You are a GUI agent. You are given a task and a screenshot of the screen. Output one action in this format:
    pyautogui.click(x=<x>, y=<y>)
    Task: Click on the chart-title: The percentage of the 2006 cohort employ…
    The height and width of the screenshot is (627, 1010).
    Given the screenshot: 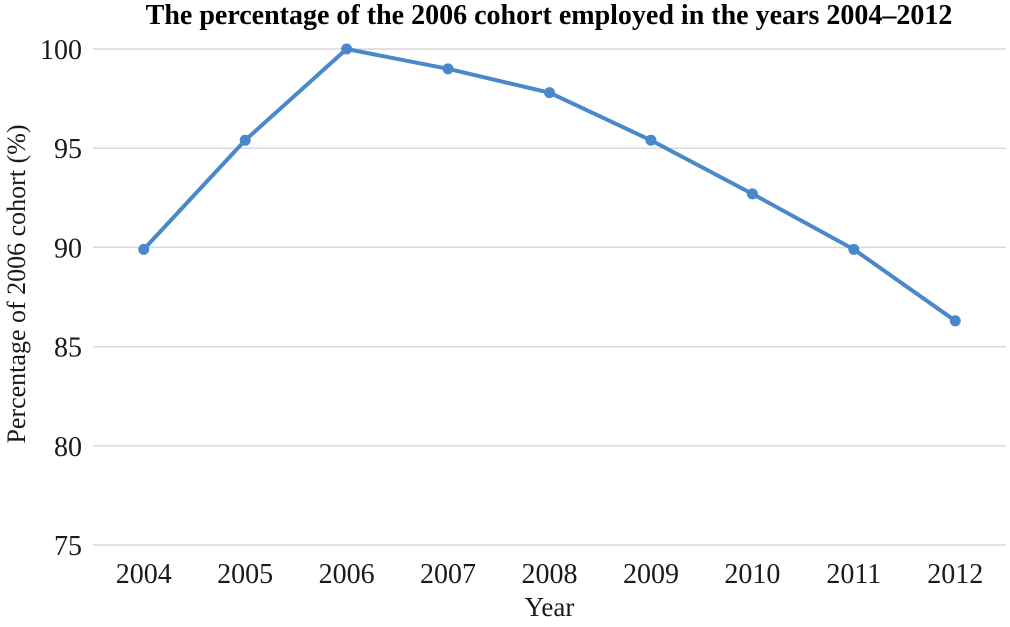 What is the action you would take?
    pyautogui.click(x=549, y=15)
    